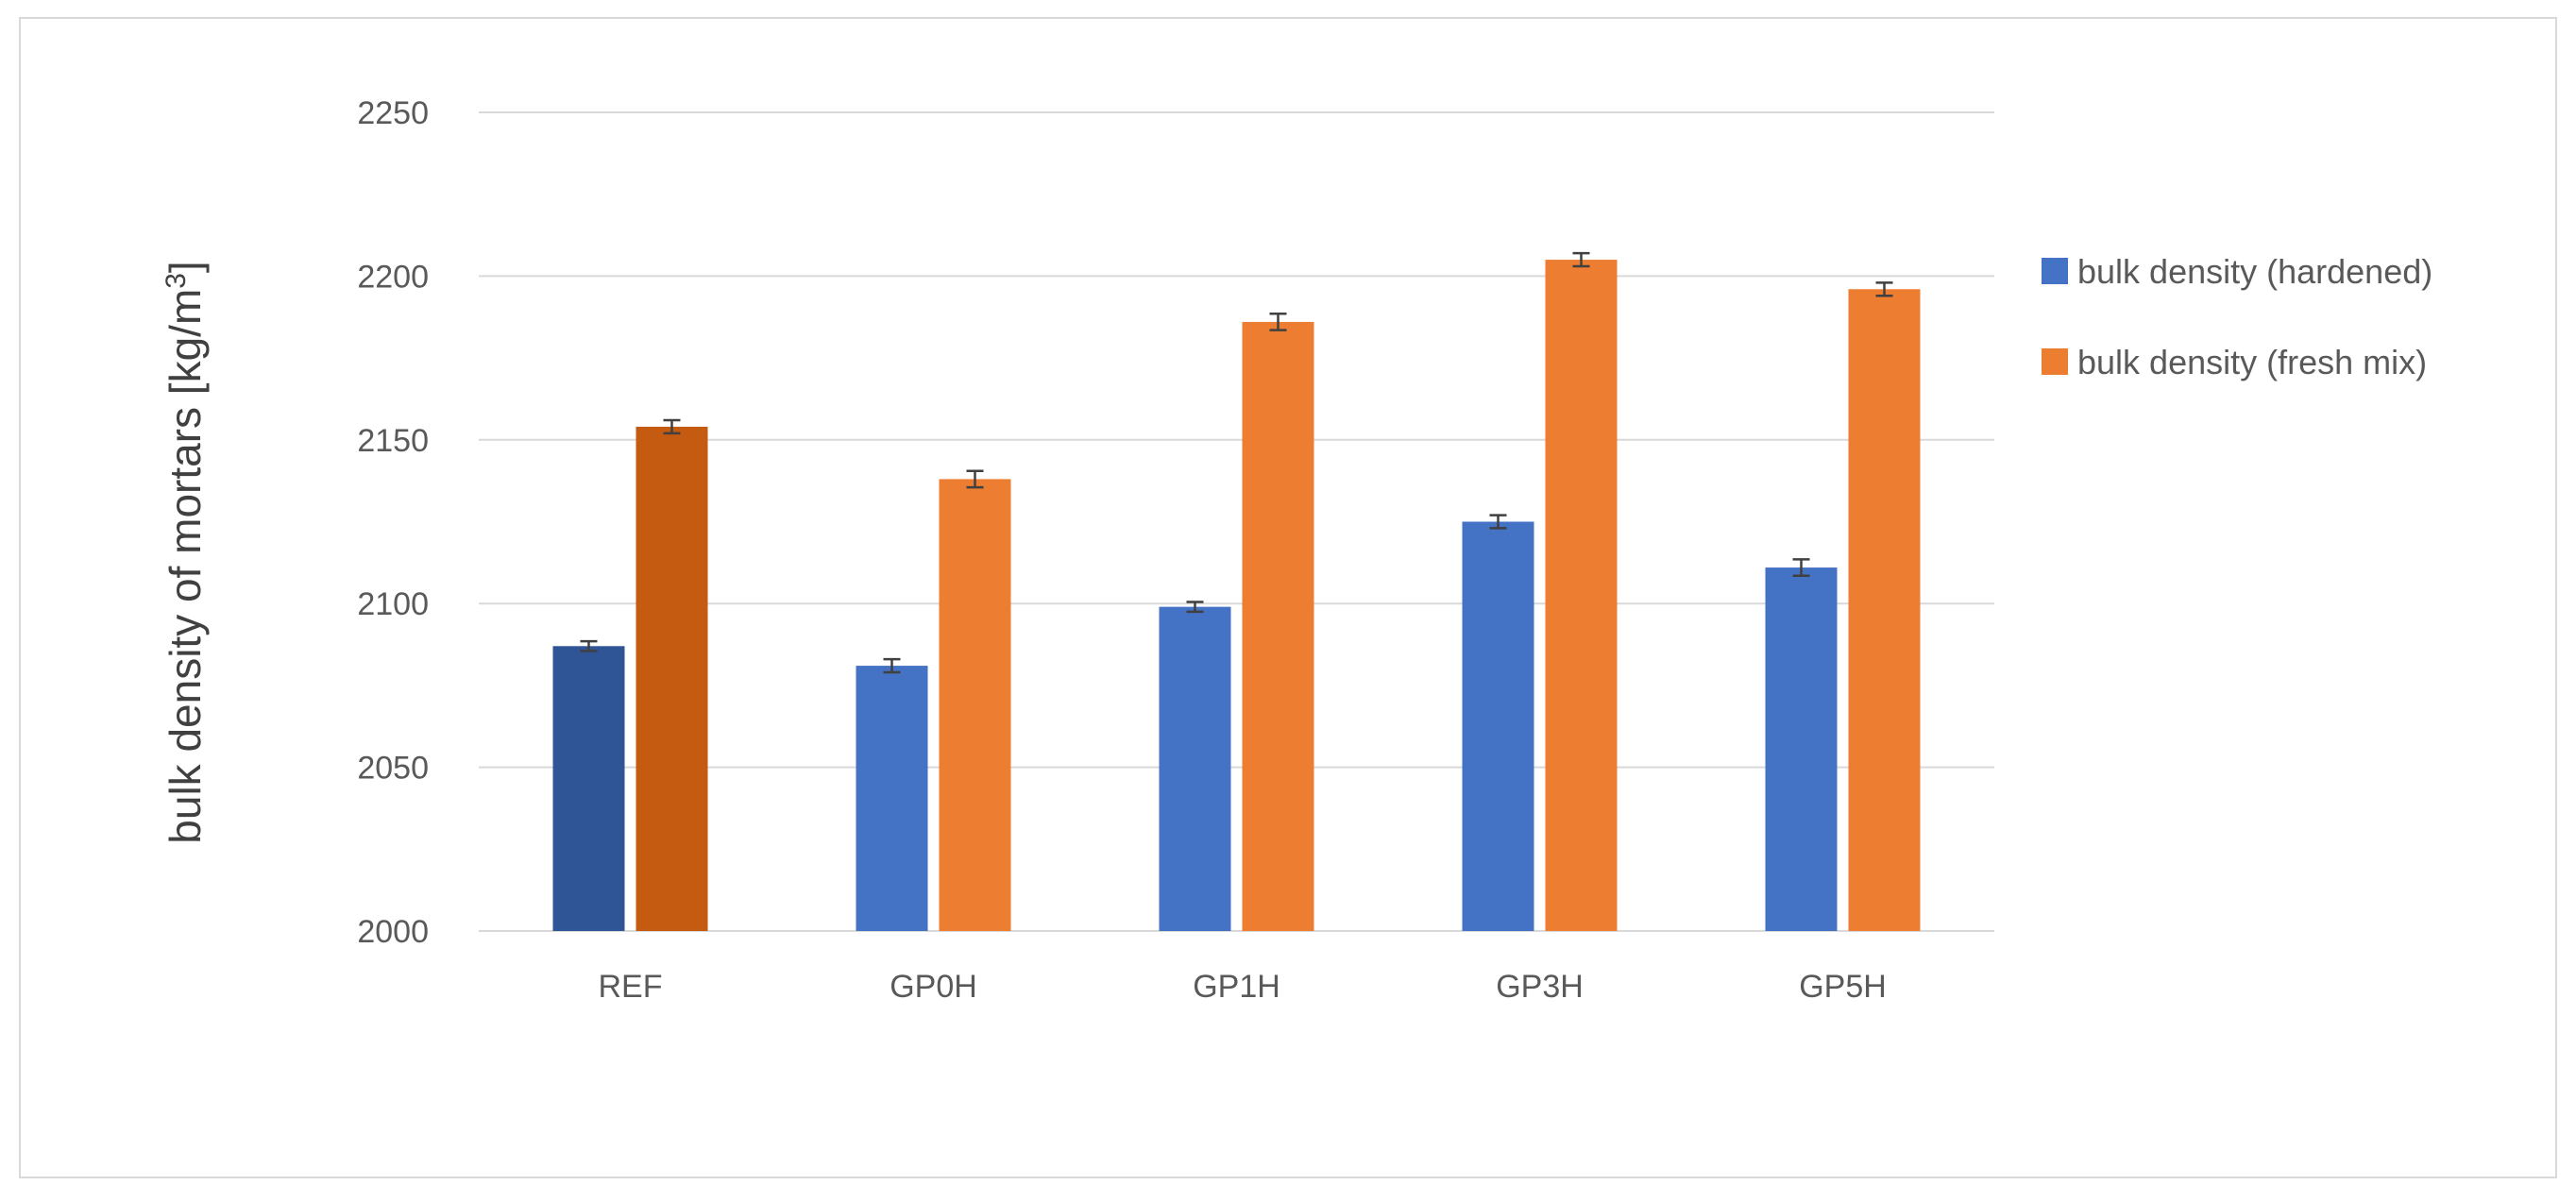 The width and height of the screenshot is (2576, 1202). Describe the element at coordinates (393, 113) in the screenshot. I see `y-tick-label: 2250` at that location.